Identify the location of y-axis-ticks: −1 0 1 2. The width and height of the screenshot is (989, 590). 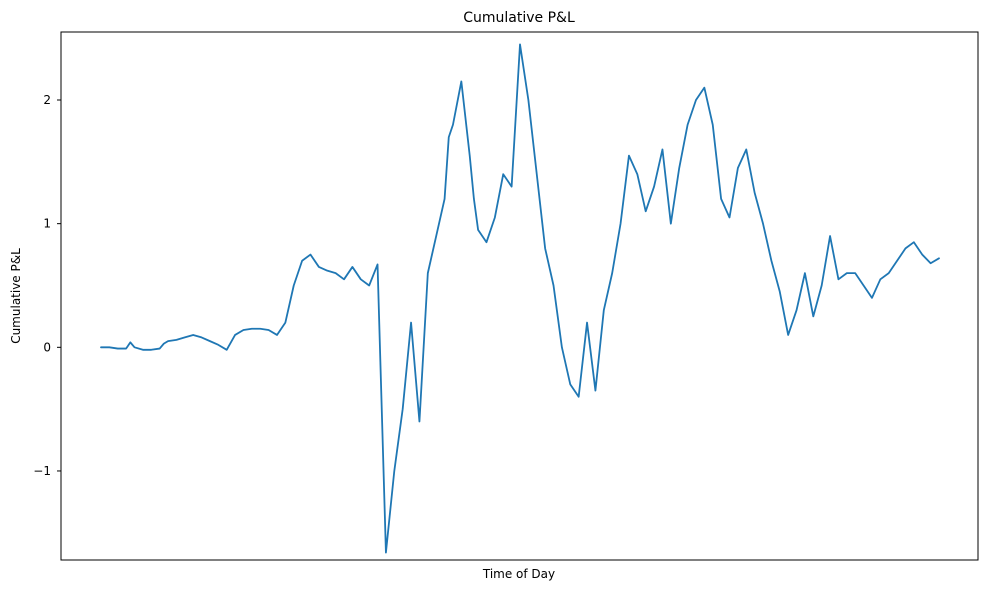
(47, 285).